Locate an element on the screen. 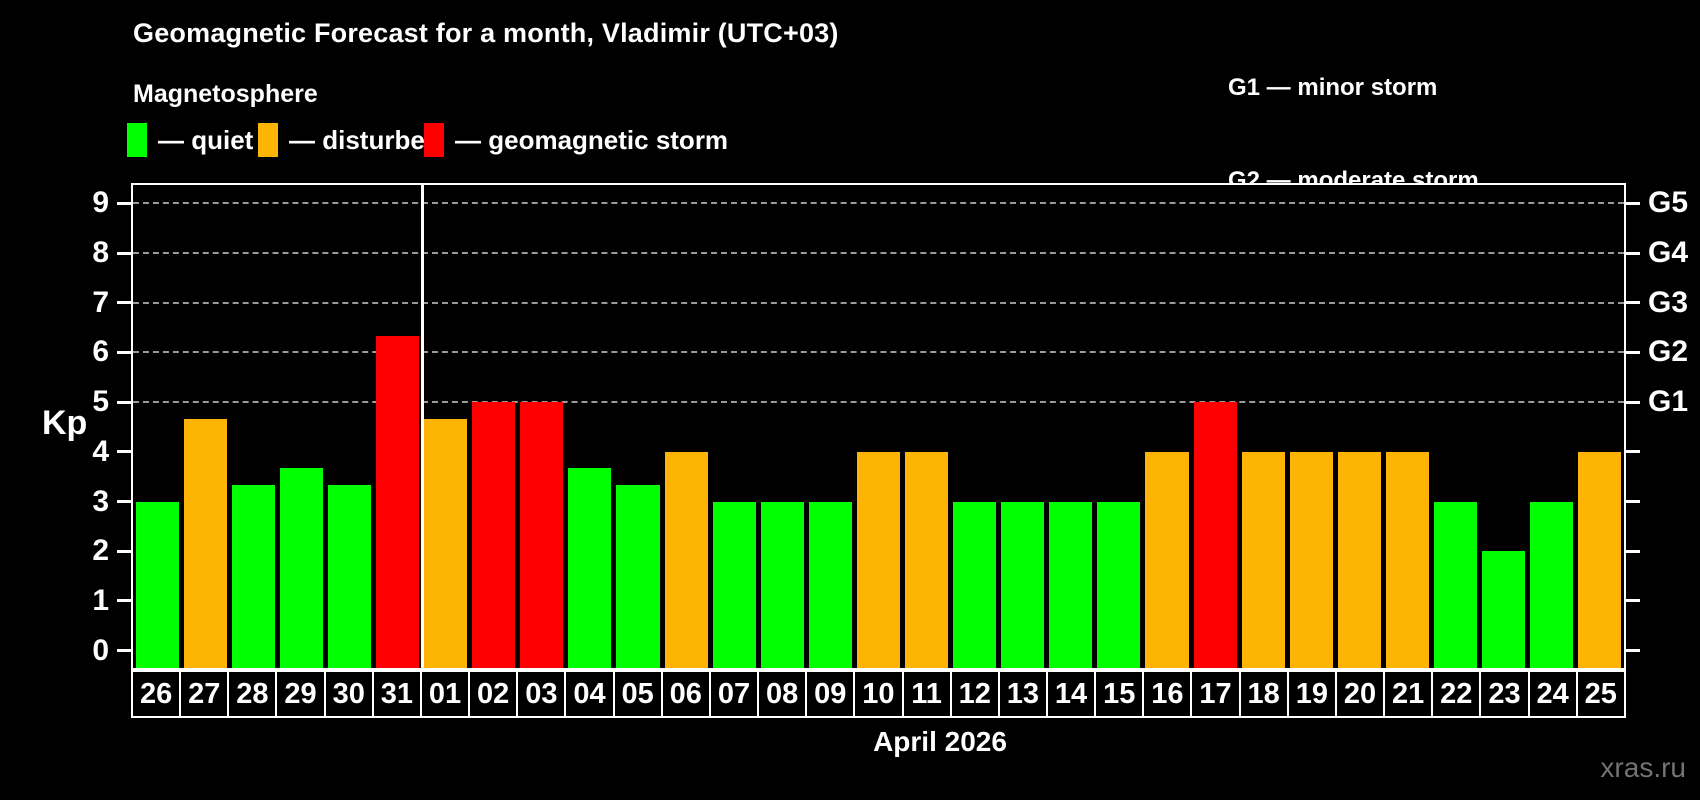 This screenshot has height=800, width=1700. date-label-08: 08 is located at coordinates (782, 694).